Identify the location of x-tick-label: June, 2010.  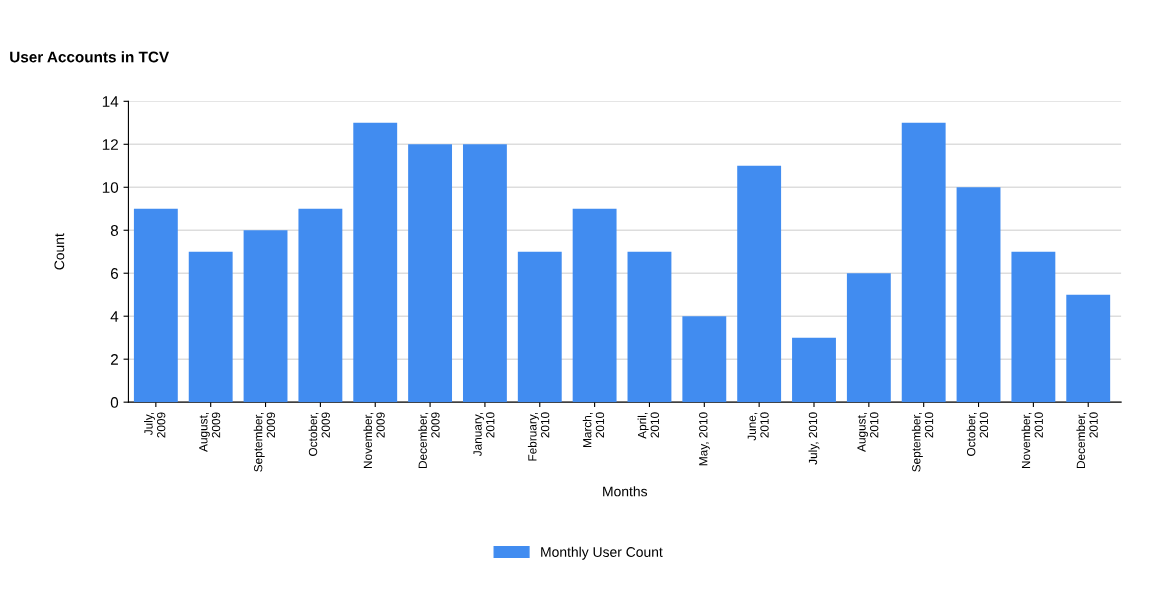
(758, 426).